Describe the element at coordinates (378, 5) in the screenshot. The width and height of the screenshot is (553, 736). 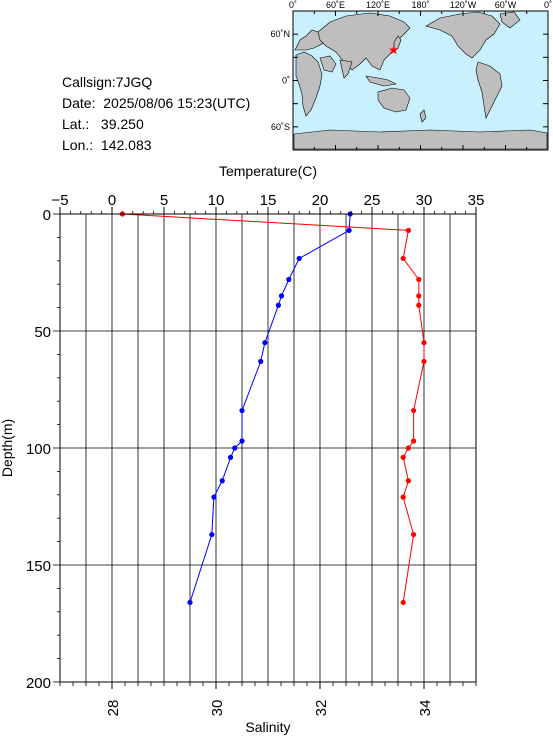
I see `map-lon-label: 120˚E` at that location.